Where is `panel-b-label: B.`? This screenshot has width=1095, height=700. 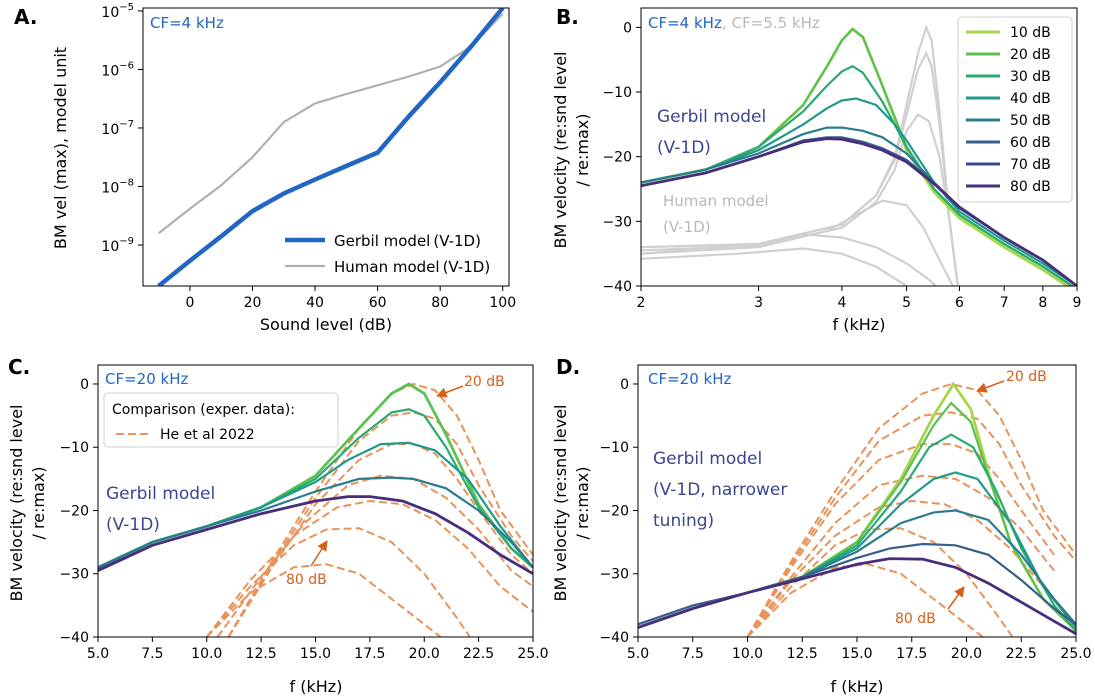
panel-b-label: B. is located at coordinates (567, 17).